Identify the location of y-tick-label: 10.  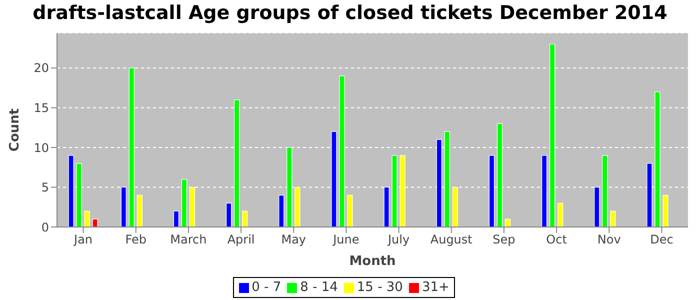
(41, 147).